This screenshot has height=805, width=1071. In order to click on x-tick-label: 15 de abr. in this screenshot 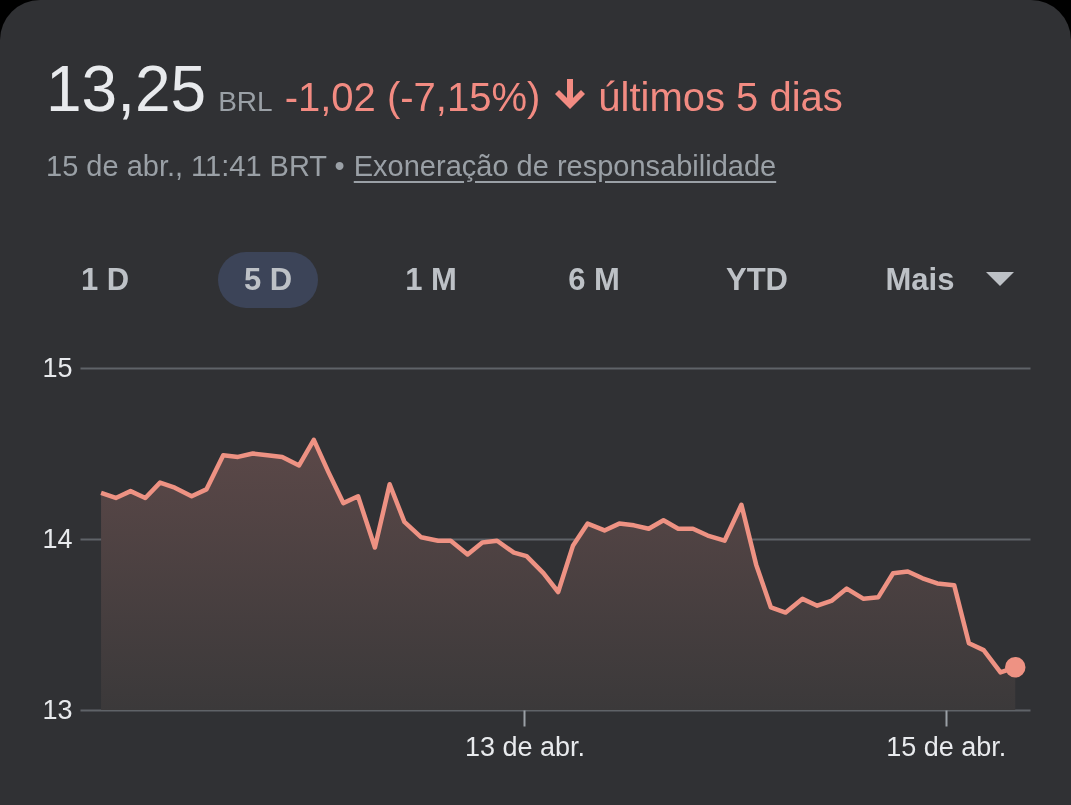, I will do `click(946, 746)`.